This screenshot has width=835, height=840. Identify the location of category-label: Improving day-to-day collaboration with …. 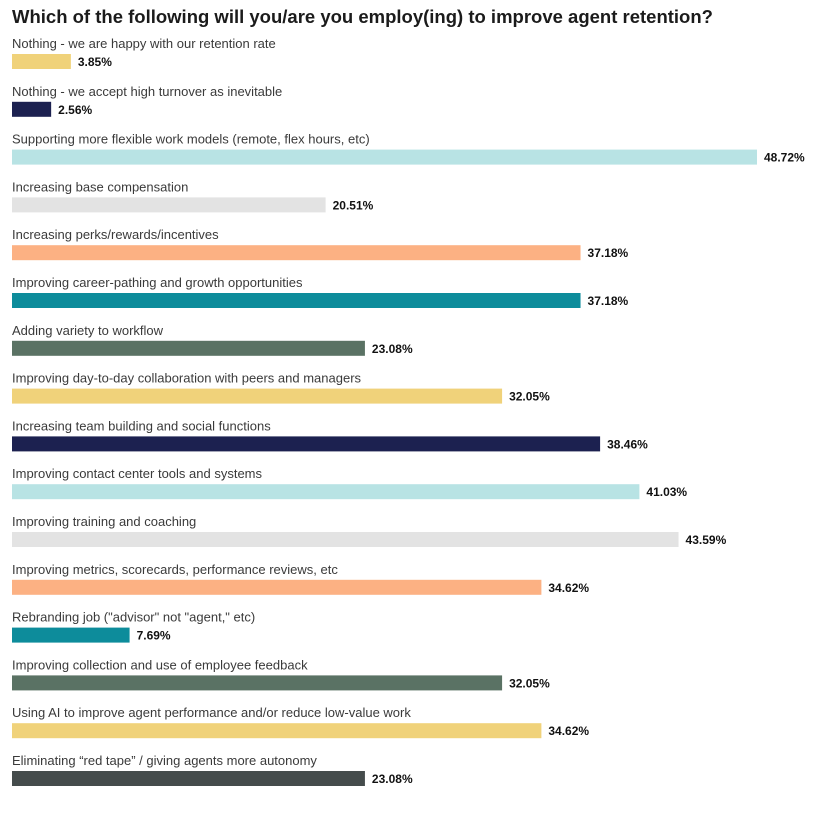
(187, 378).